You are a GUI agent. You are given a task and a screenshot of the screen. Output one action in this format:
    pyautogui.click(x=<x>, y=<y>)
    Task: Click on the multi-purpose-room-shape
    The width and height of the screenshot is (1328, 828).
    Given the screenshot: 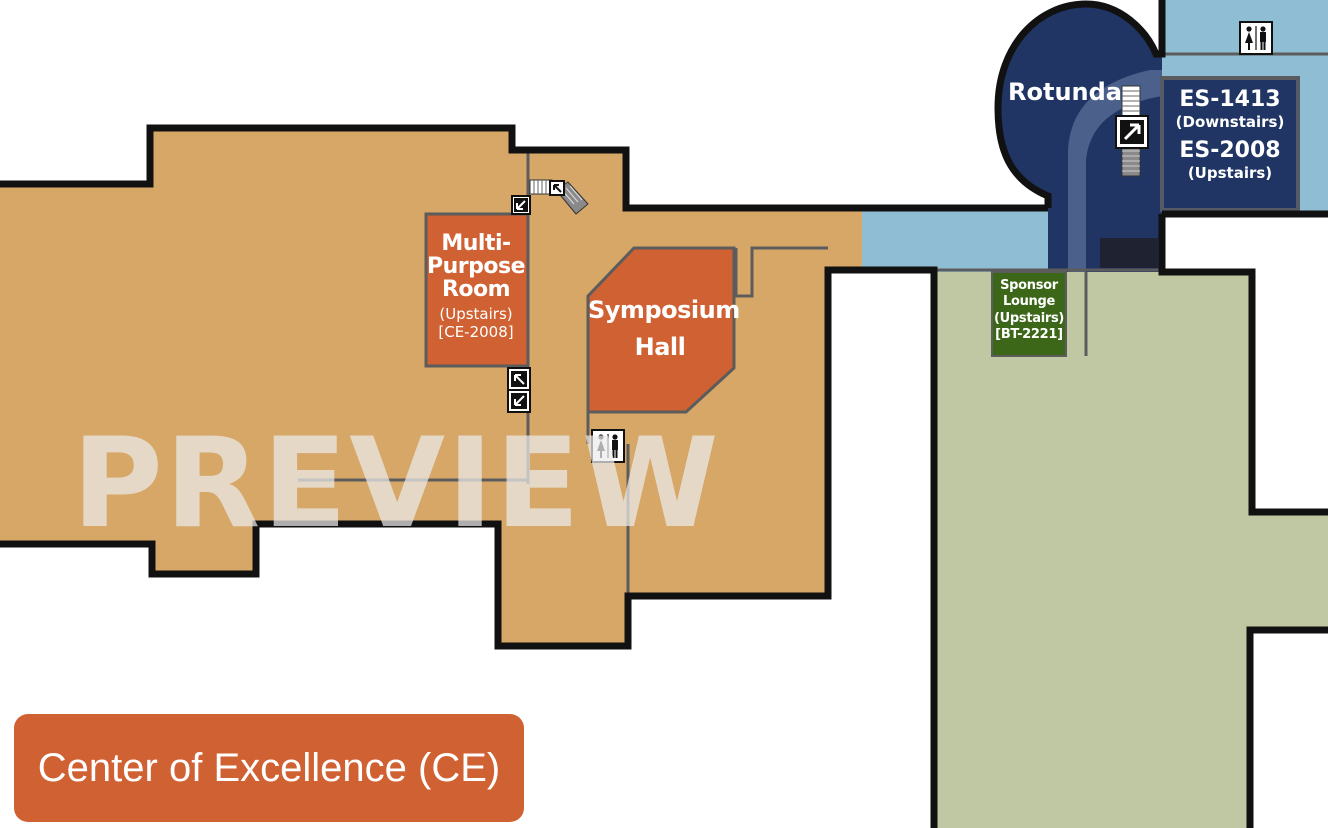 What is the action you would take?
    pyautogui.click(x=477, y=290)
    